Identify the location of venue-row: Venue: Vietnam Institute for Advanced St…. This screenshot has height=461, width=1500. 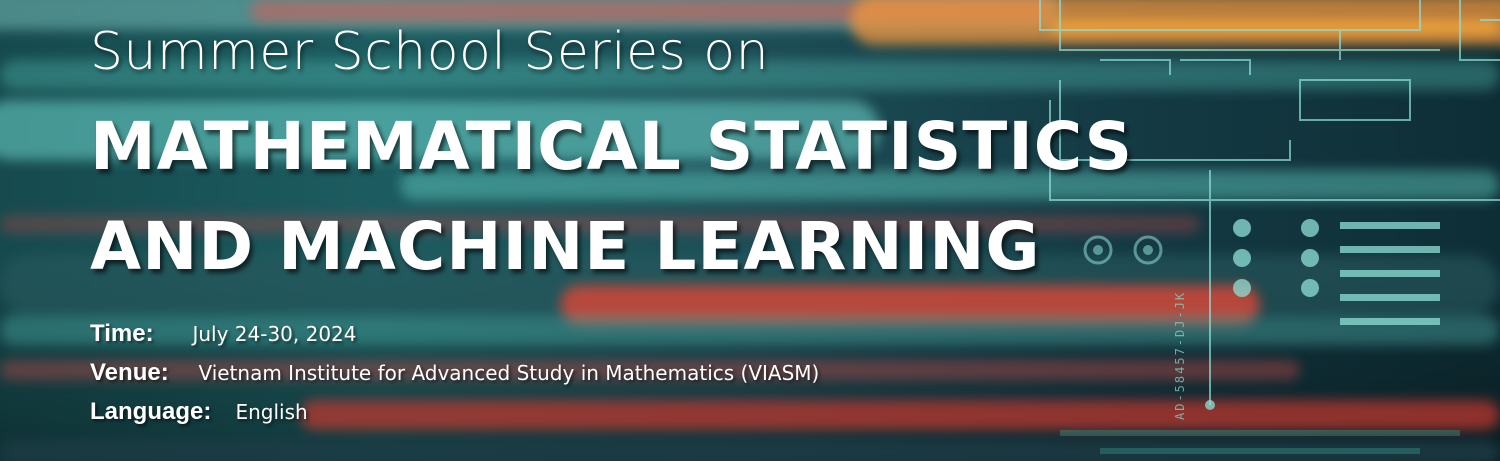
(454, 373).